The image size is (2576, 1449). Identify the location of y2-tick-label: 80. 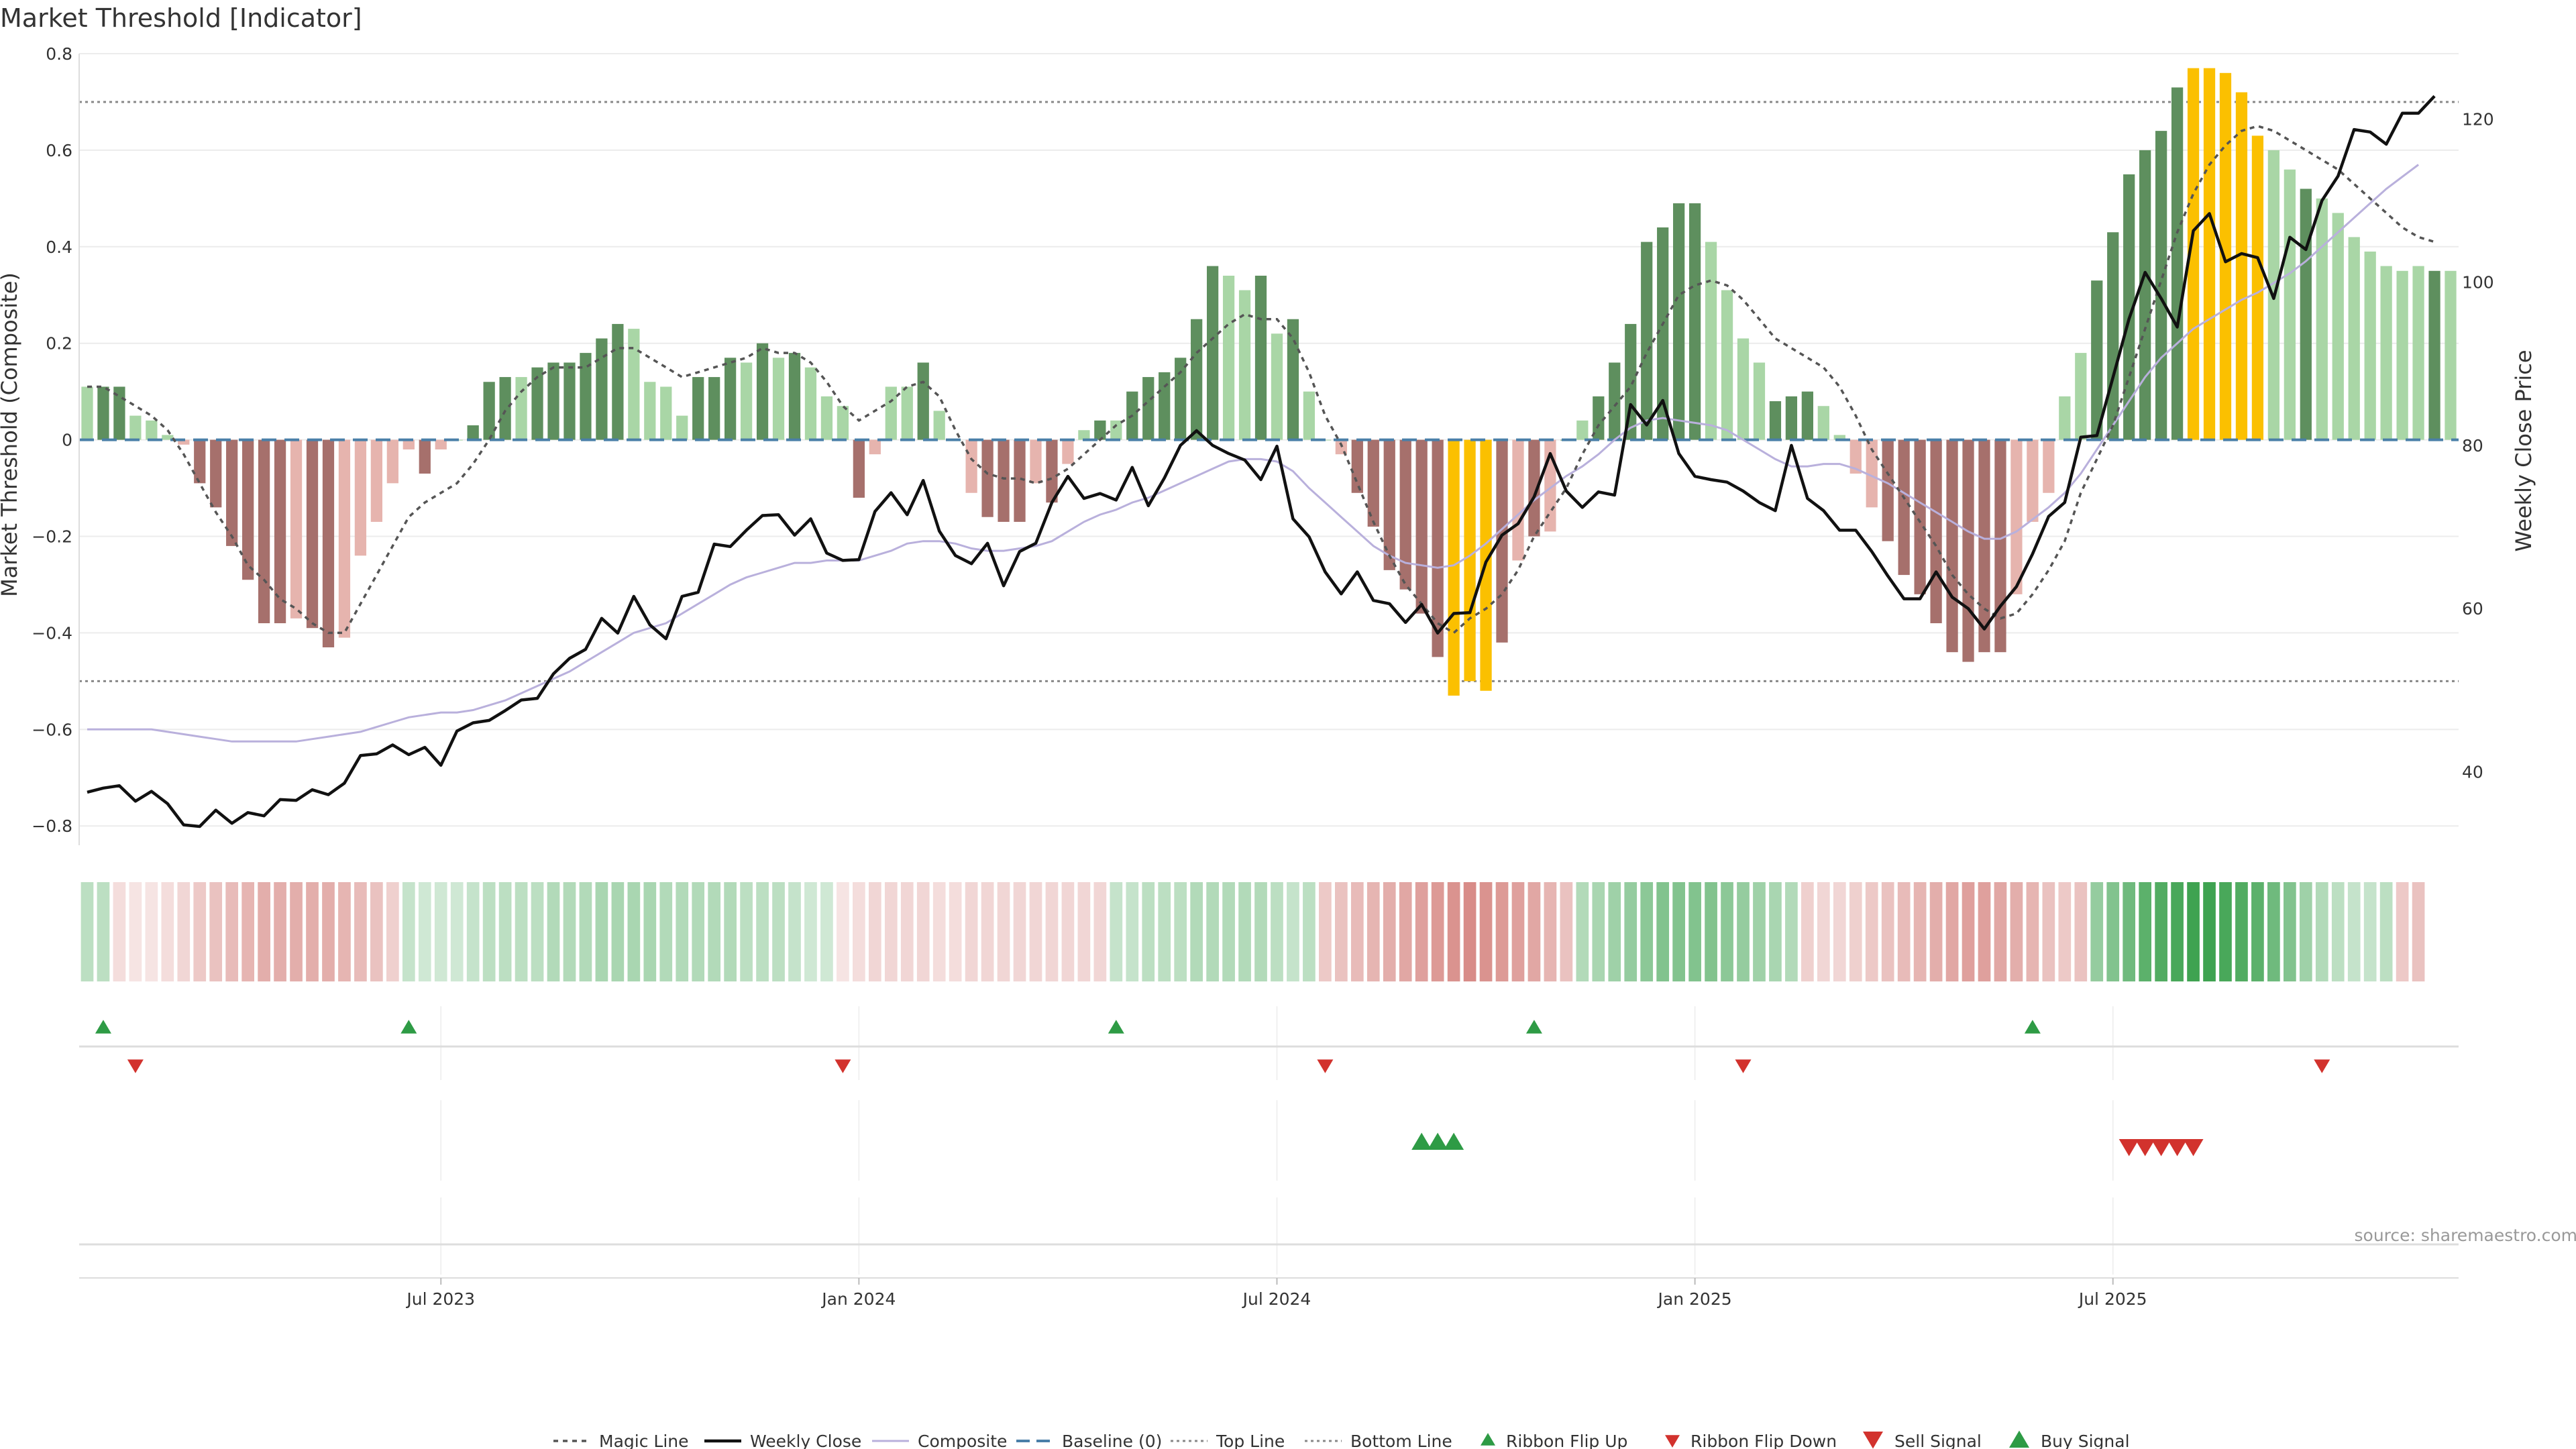
(2472, 445).